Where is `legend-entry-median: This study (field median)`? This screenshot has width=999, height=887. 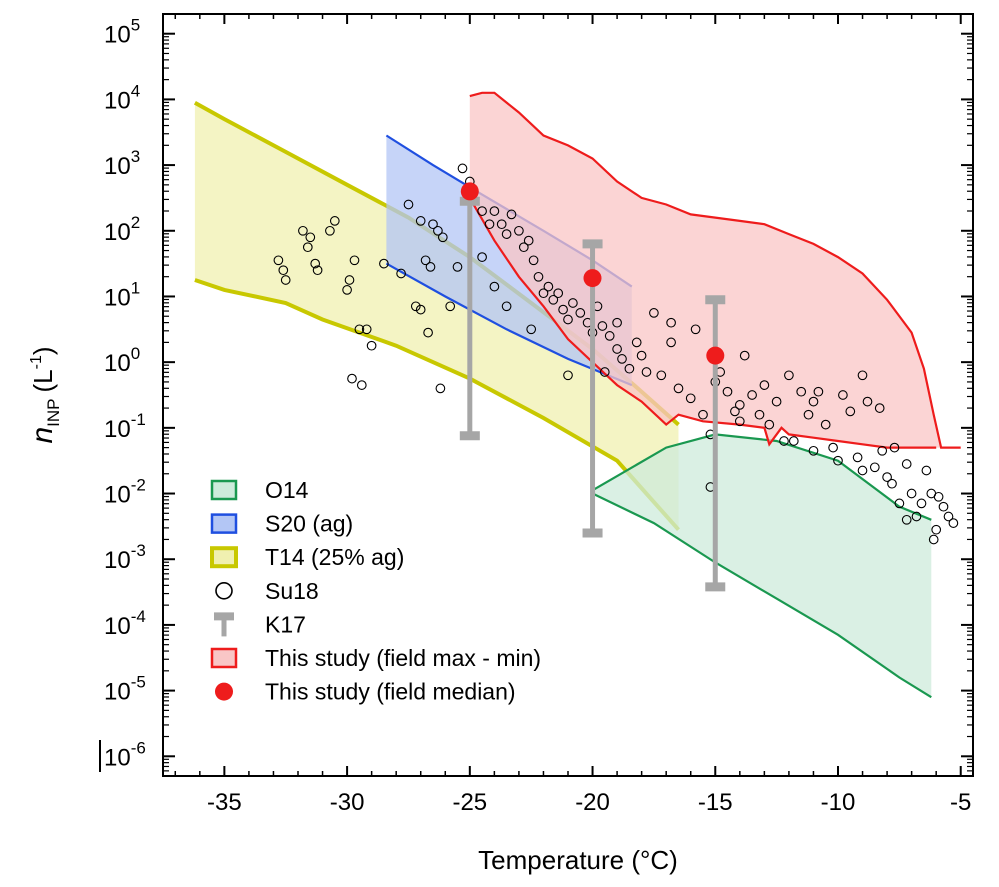 legend-entry-median: This study (field median) is located at coordinates (365, 692).